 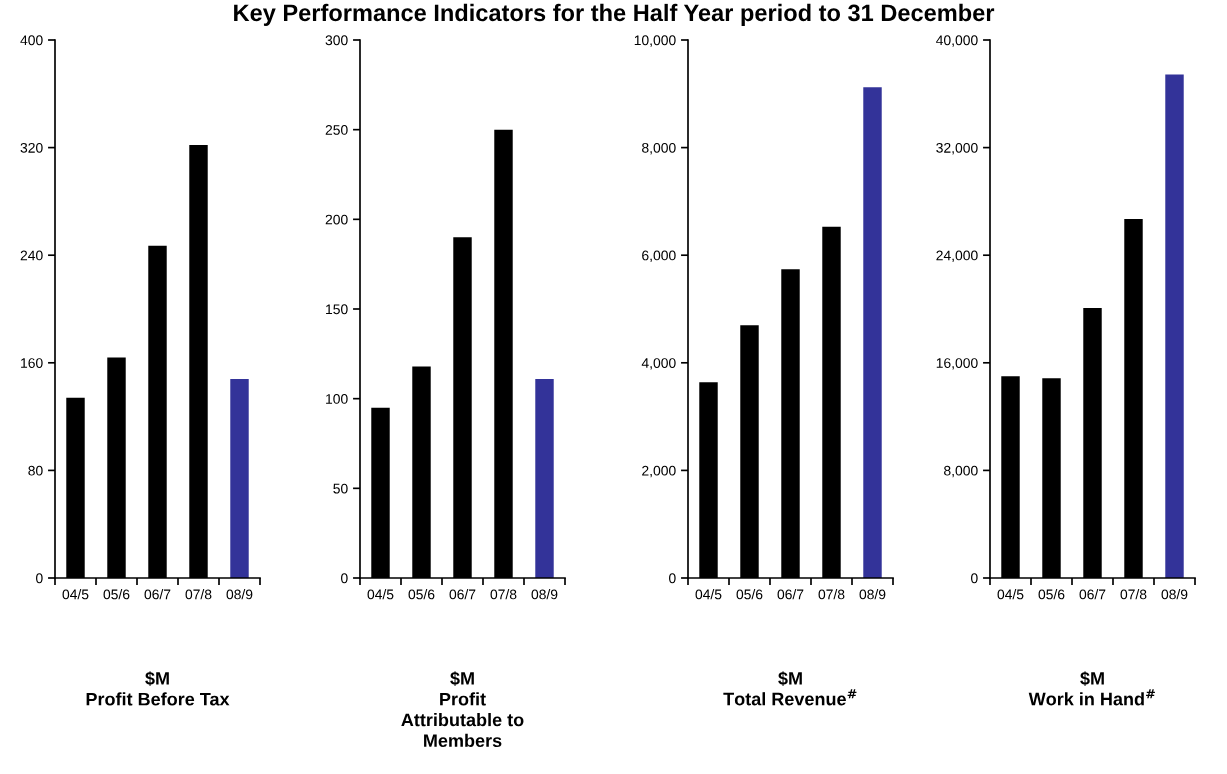 I want to click on y-tick-label: 100, so click(x=337, y=399).